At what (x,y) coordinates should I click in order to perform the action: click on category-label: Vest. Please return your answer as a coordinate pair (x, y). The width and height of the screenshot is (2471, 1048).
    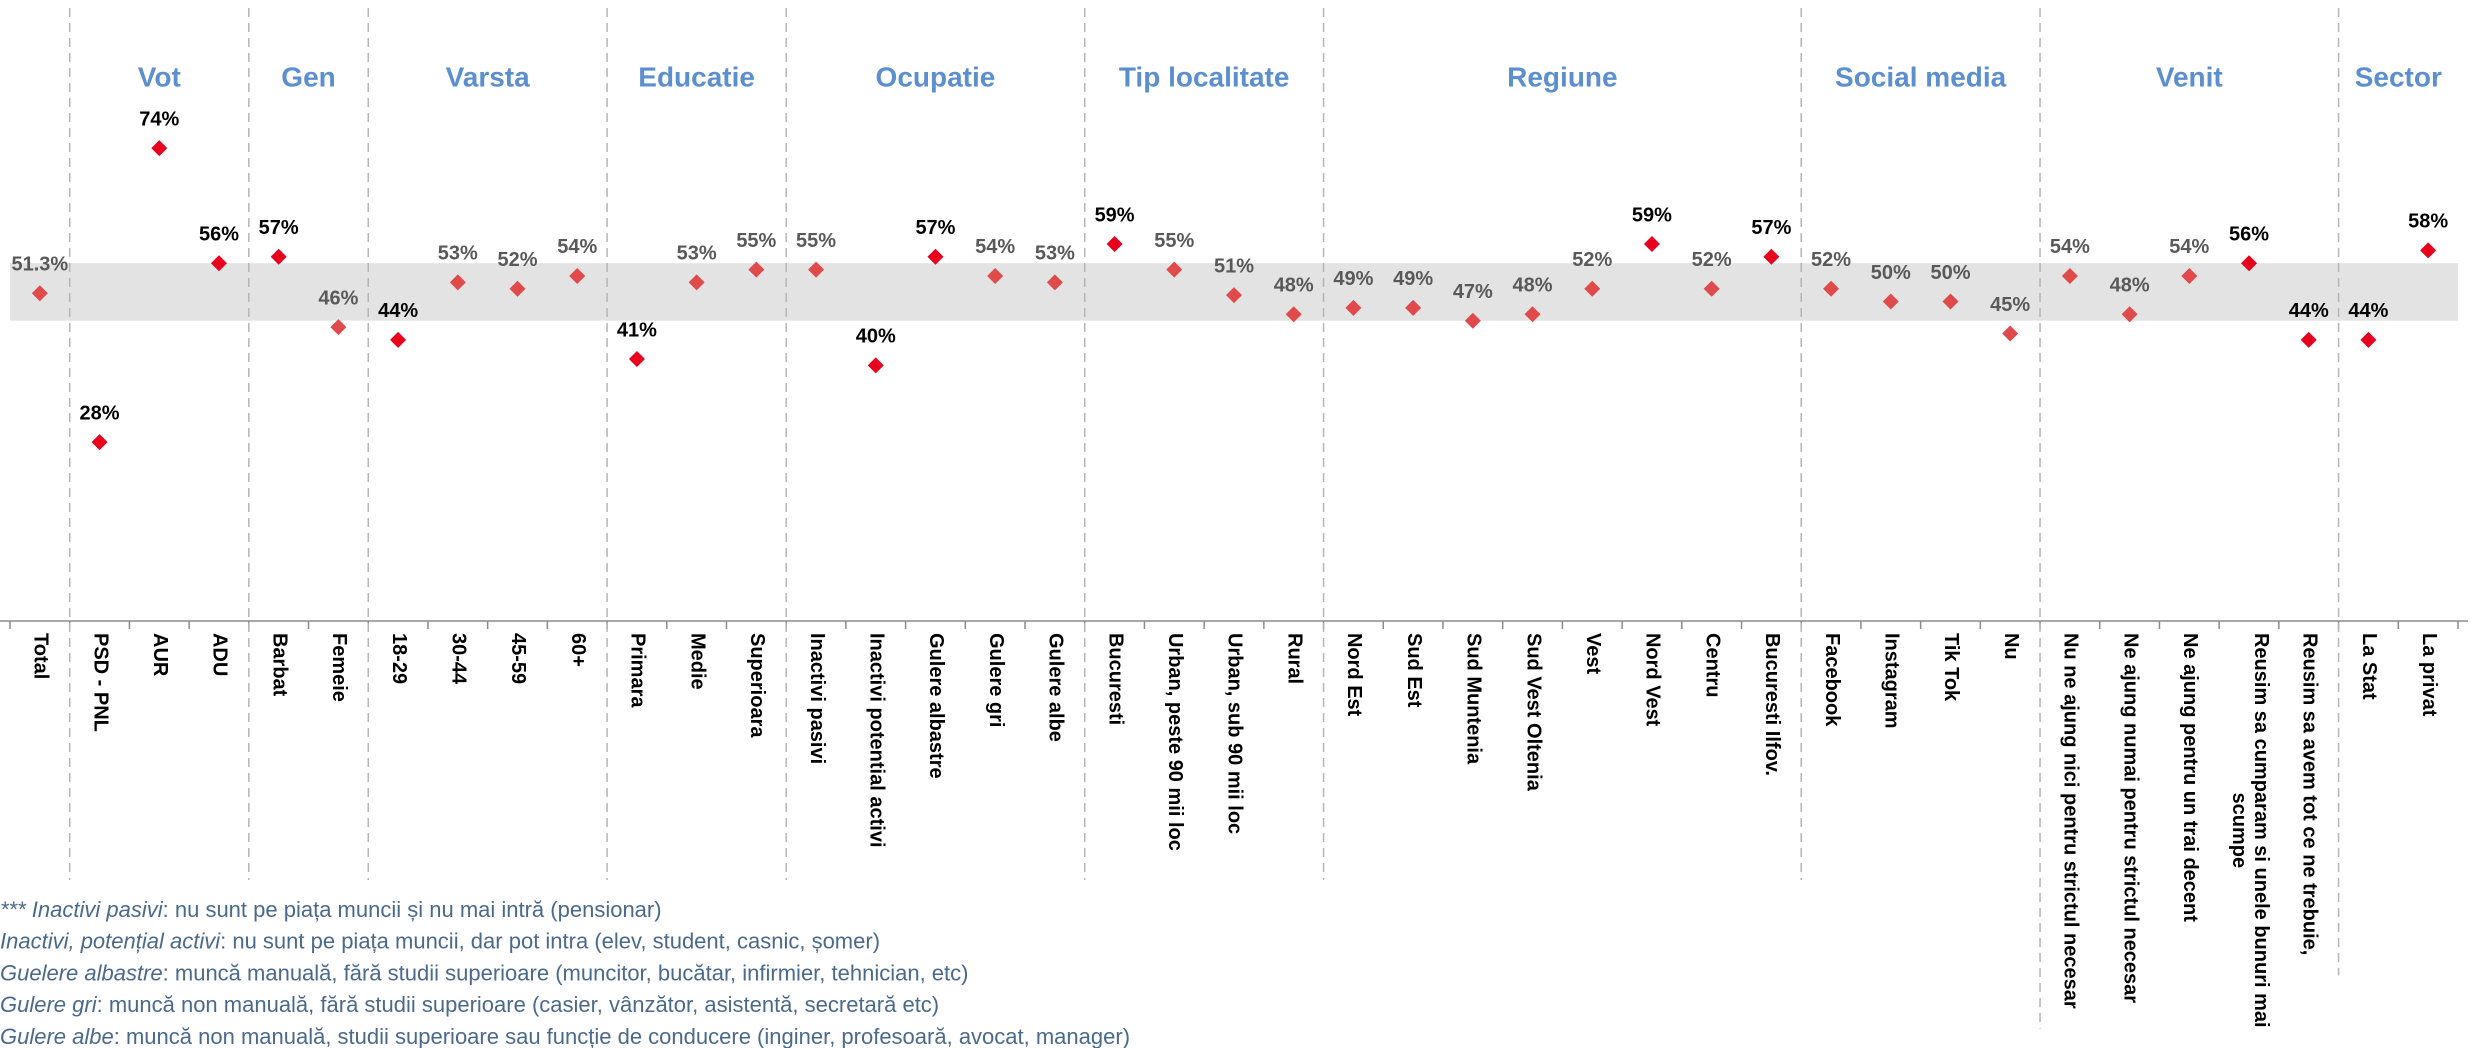
    Looking at the image, I should click on (1593, 653).